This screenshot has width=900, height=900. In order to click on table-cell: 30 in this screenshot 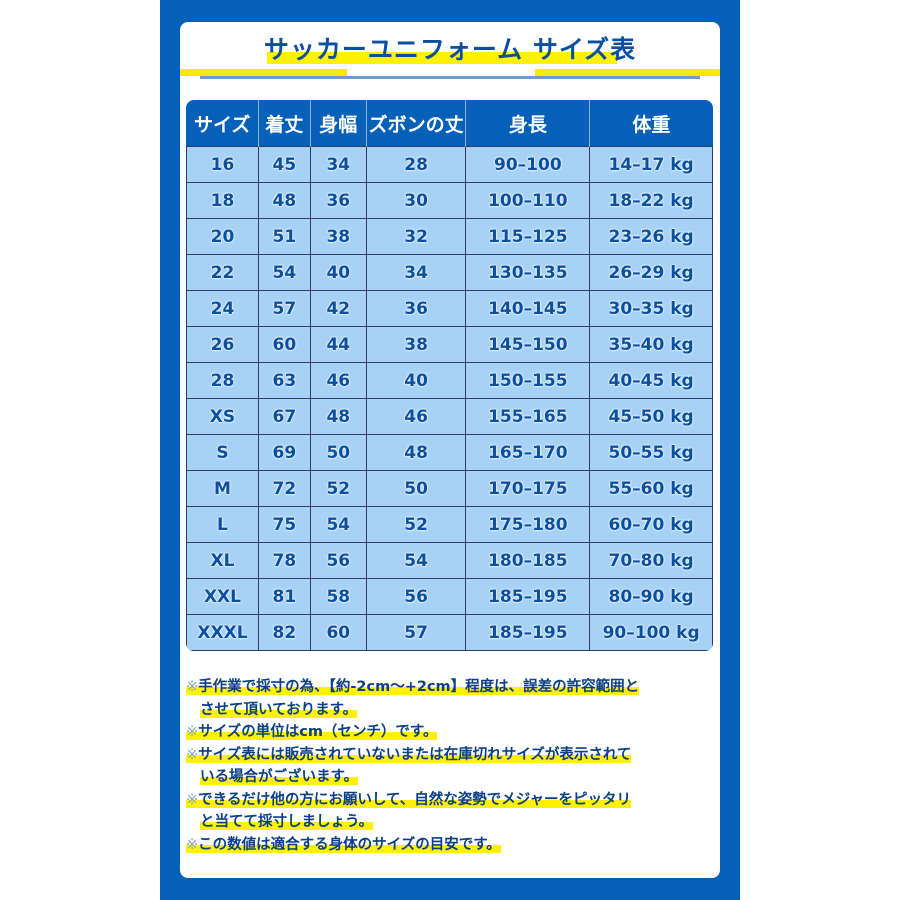, I will do `click(416, 200)`.